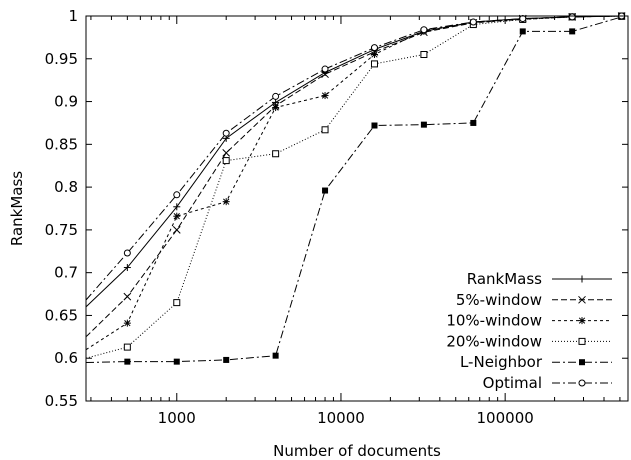 This screenshot has width=631, height=460. I want to click on legend-label: Optimal, so click(512, 383).